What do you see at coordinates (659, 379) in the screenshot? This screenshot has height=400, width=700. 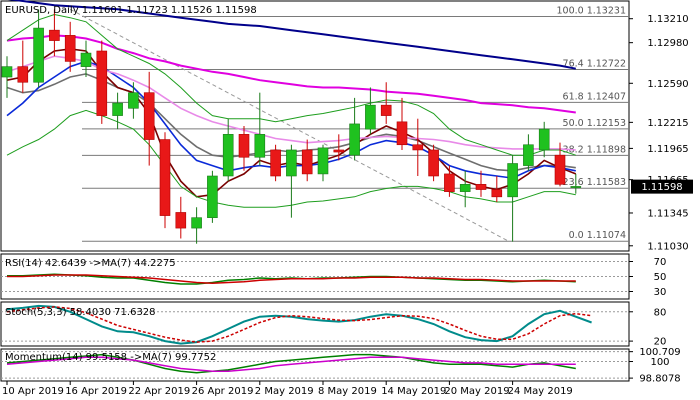 I see `momentum-axis-label: 98.8078` at bounding box center [659, 379].